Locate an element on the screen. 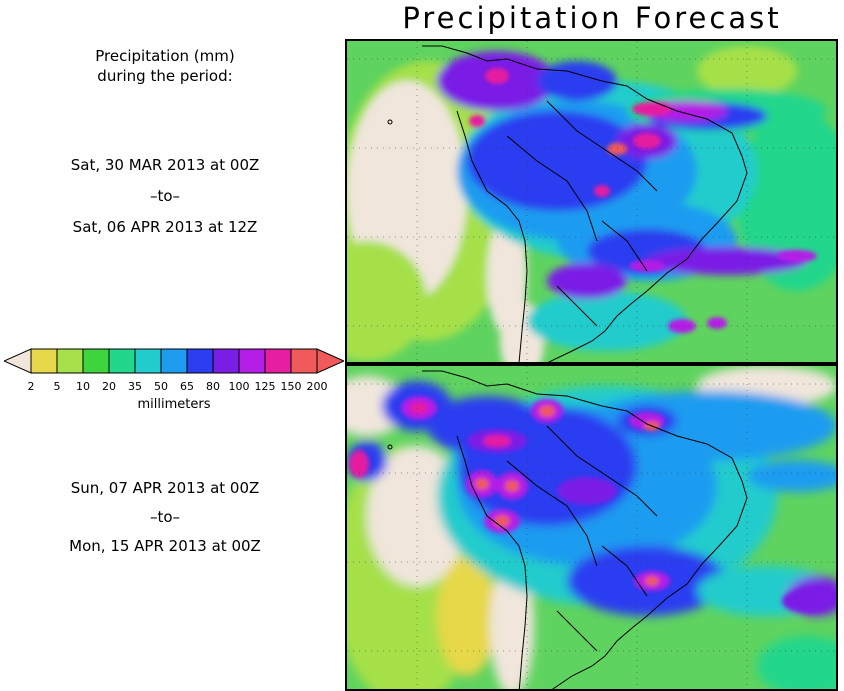 Image resolution: width=844 pixels, height=691 pixels. colorbar-bins is located at coordinates (174, 361).